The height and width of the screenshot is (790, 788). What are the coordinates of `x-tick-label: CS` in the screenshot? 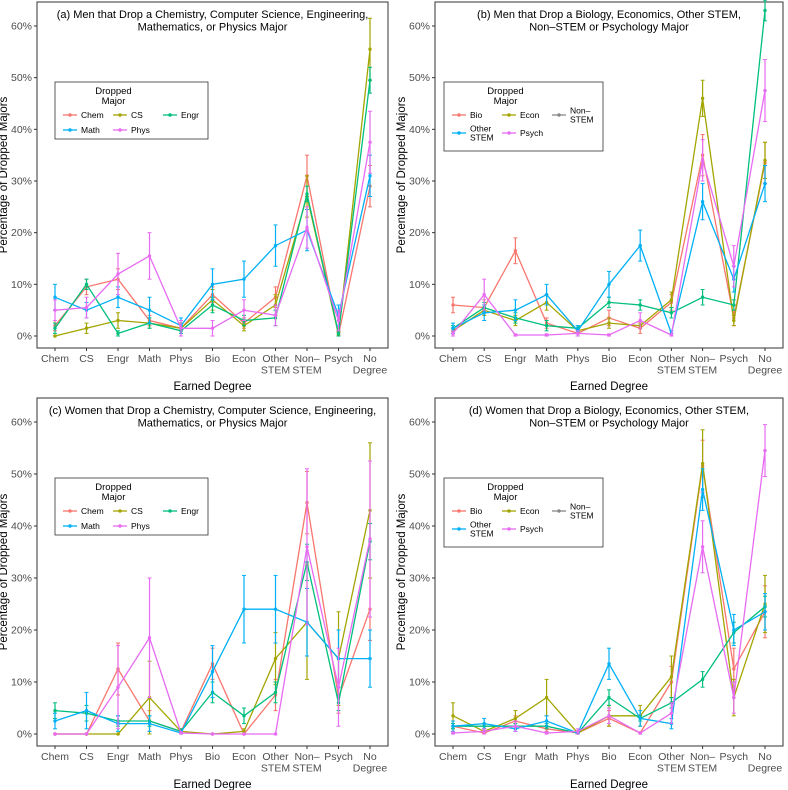 It's located at (484, 359).